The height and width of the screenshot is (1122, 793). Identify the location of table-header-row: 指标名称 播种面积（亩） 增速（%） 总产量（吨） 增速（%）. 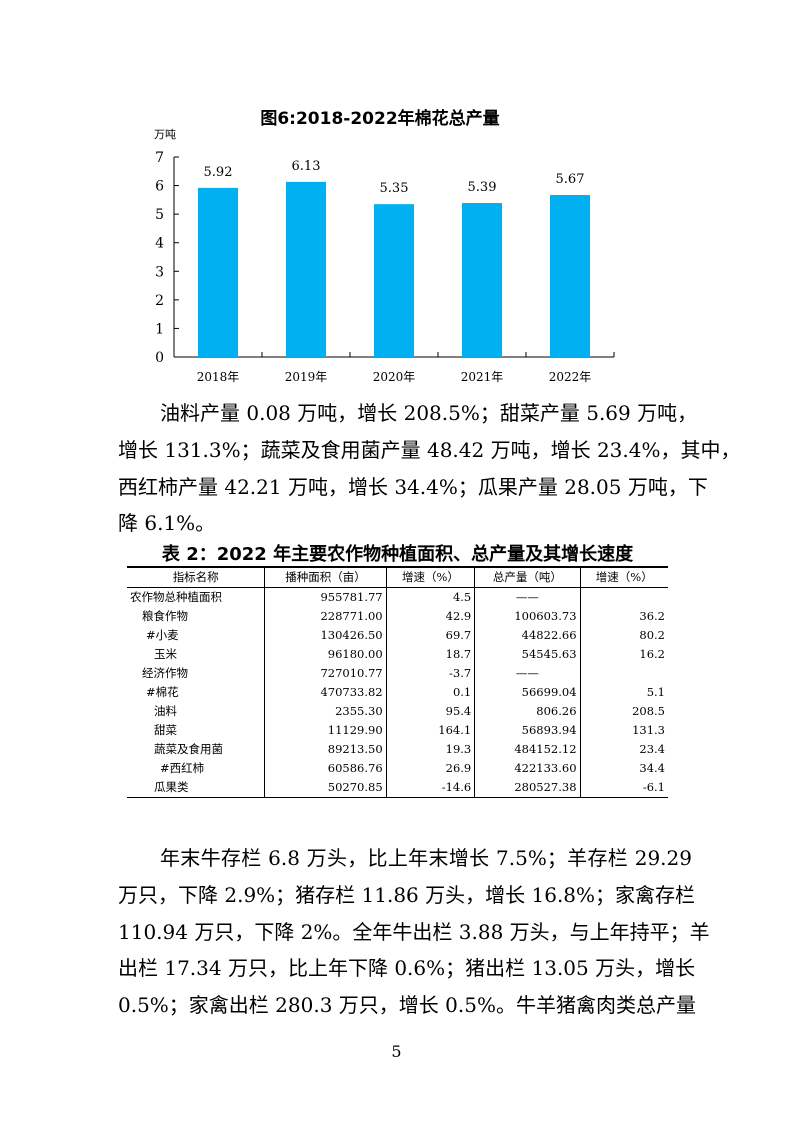
(397, 577).